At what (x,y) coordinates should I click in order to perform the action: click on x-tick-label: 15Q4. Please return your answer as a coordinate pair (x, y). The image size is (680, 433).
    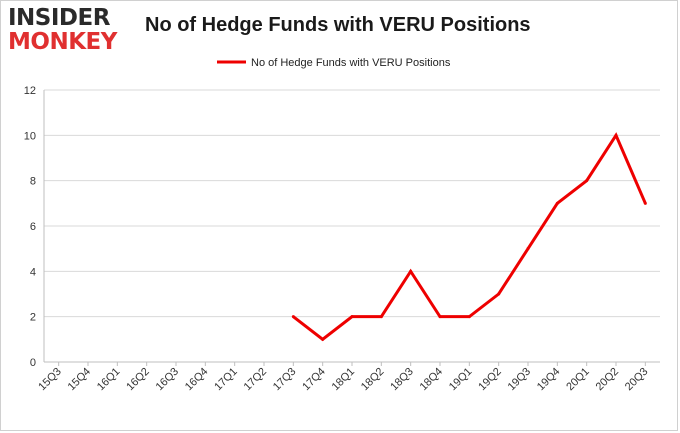
    Looking at the image, I should click on (80, 380).